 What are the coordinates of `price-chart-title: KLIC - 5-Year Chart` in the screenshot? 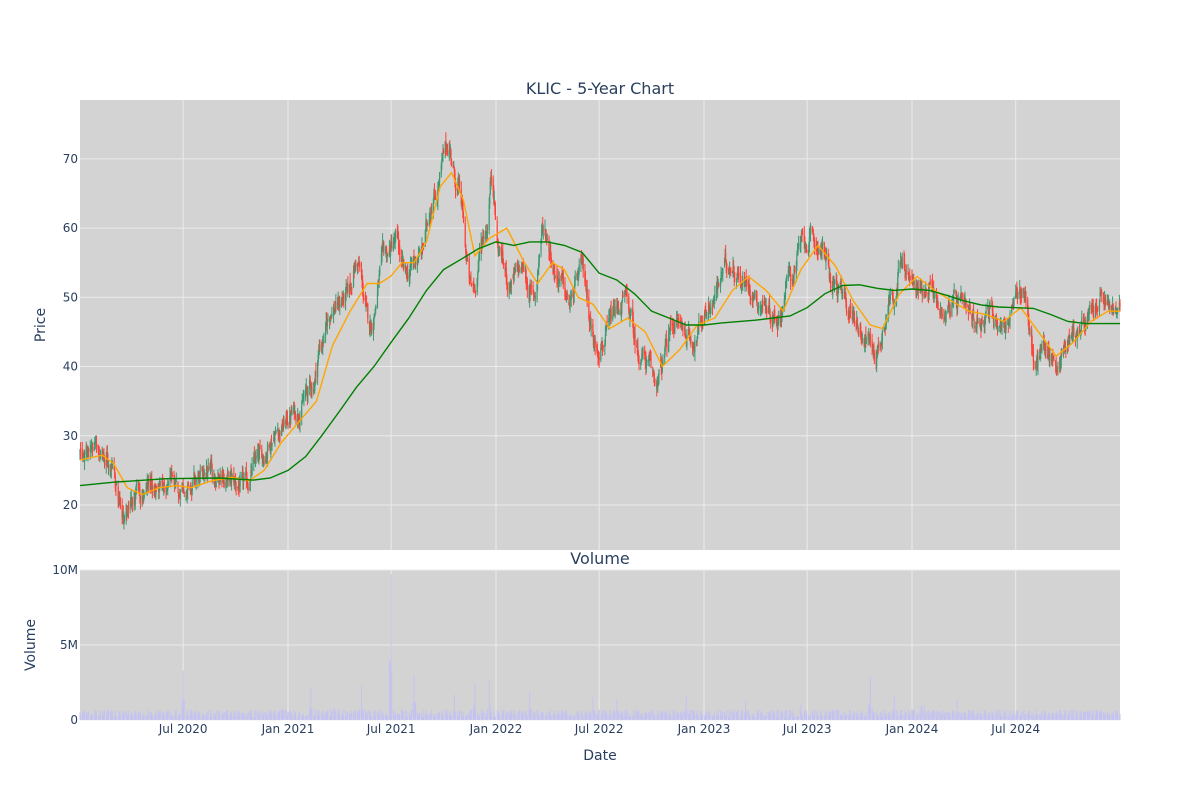 It's located at (600, 88).